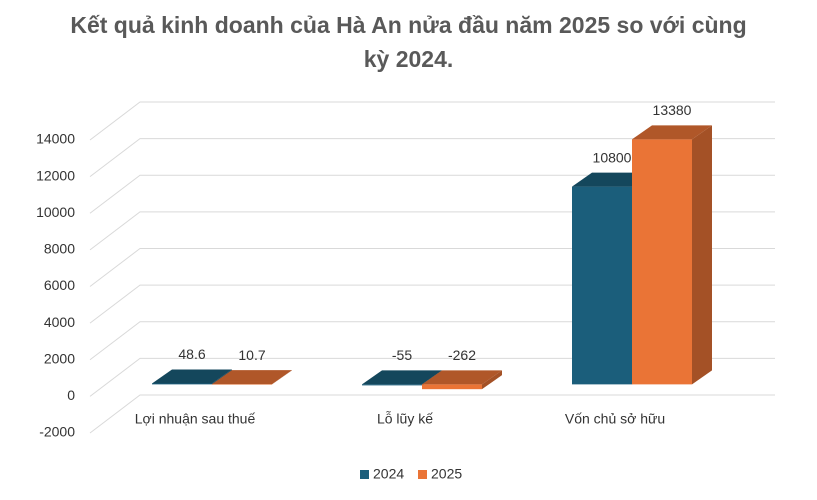  What do you see at coordinates (462, 355) in the screenshot?
I see `data-label: -262` at bounding box center [462, 355].